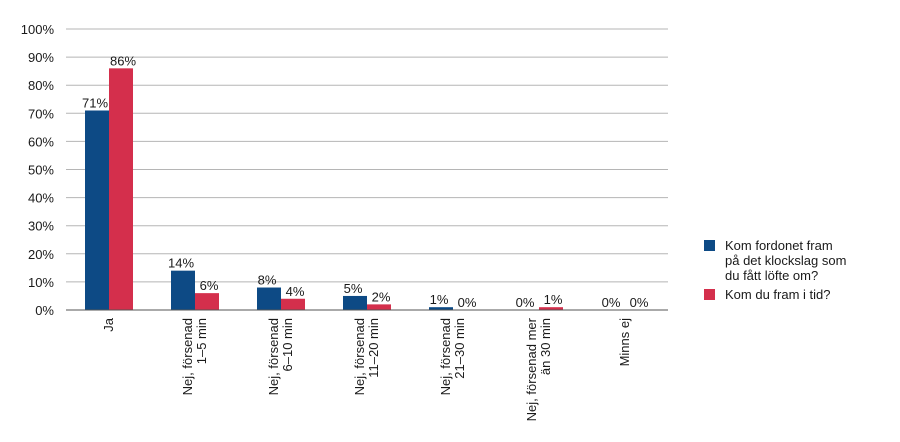 The height and width of the screenshot is (442, 900). Describe the element at coordinates (267, 280) in the screenshot. I see `data-label: 8%` at that location.